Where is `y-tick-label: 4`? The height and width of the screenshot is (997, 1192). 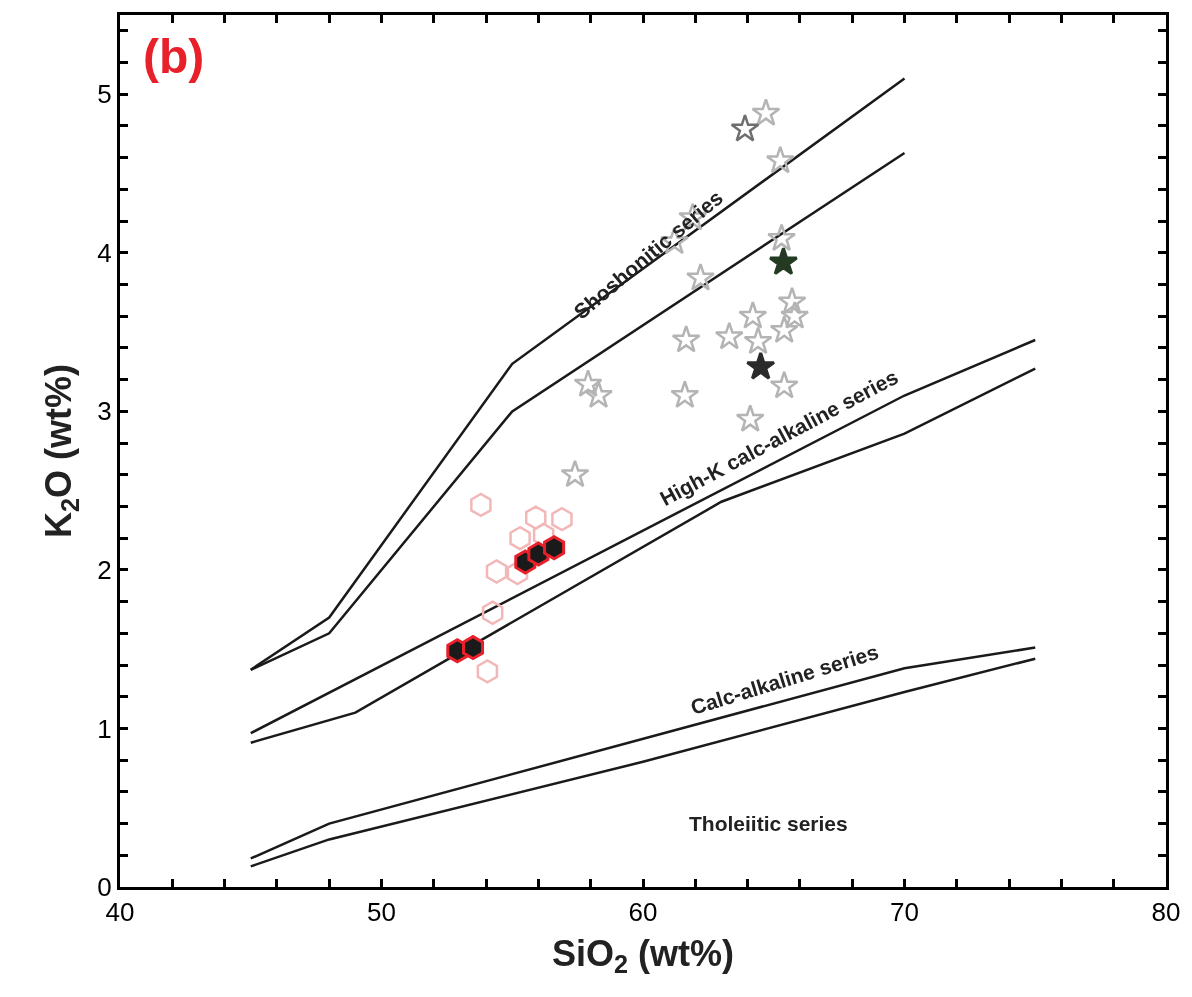 y-tick-label: 4 is located at coordinates (104, 252).